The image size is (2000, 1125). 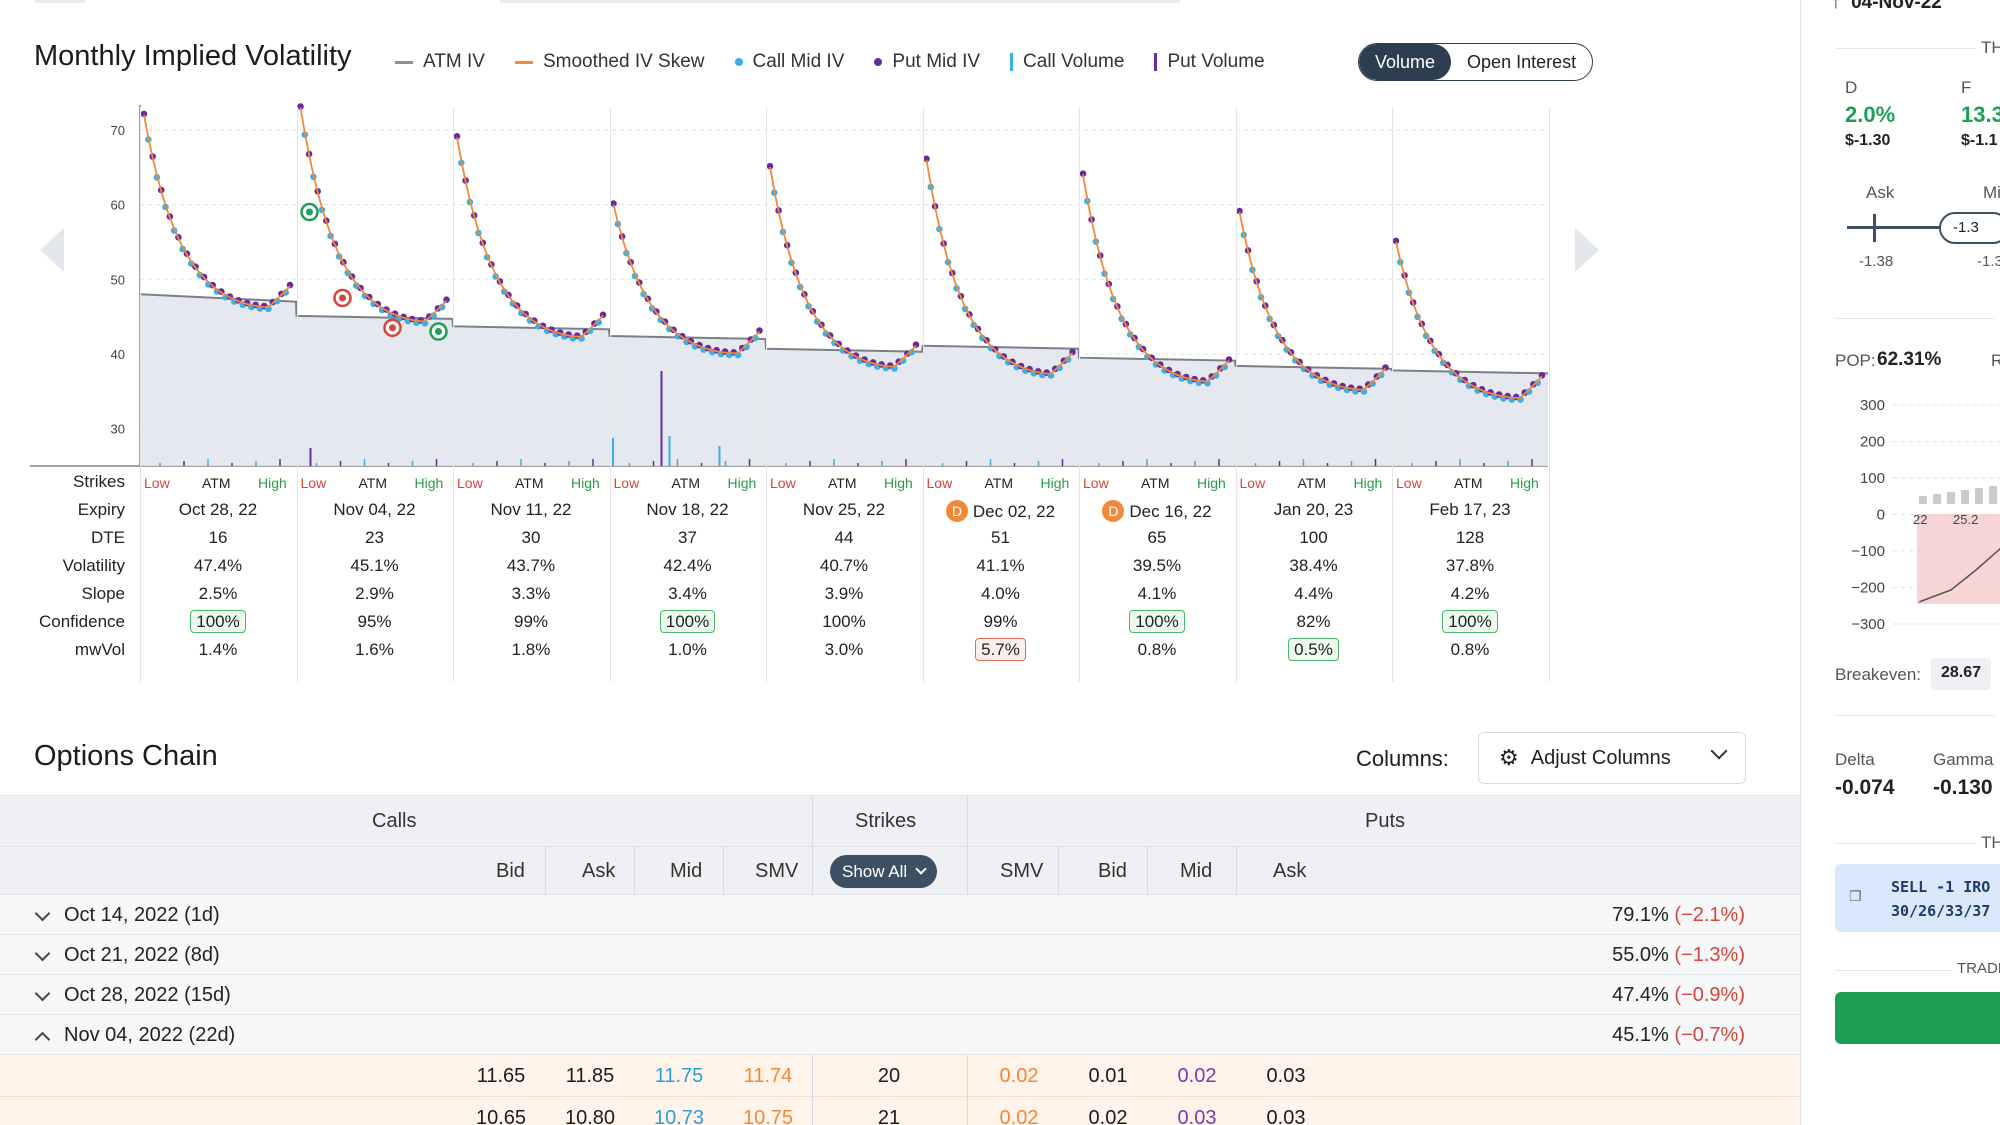 What do you see at coordinates (531, 621) in the screenshot?
I see `info-confidence-value: 99%` at bounding box center [531, 621].